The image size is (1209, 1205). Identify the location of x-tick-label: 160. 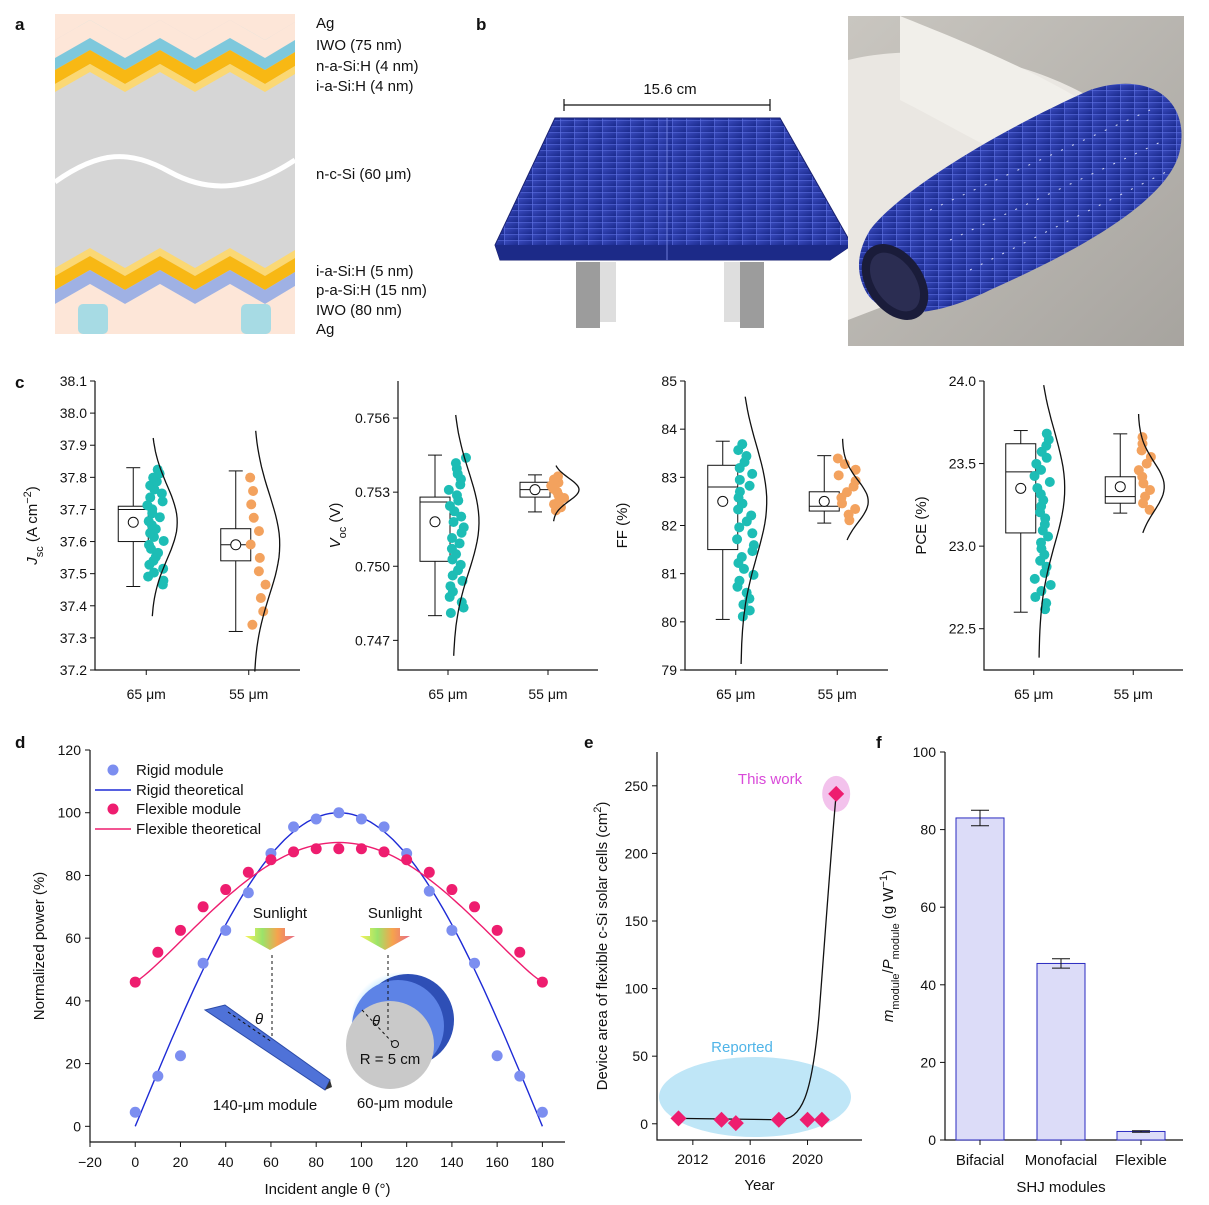
(497, 1162).